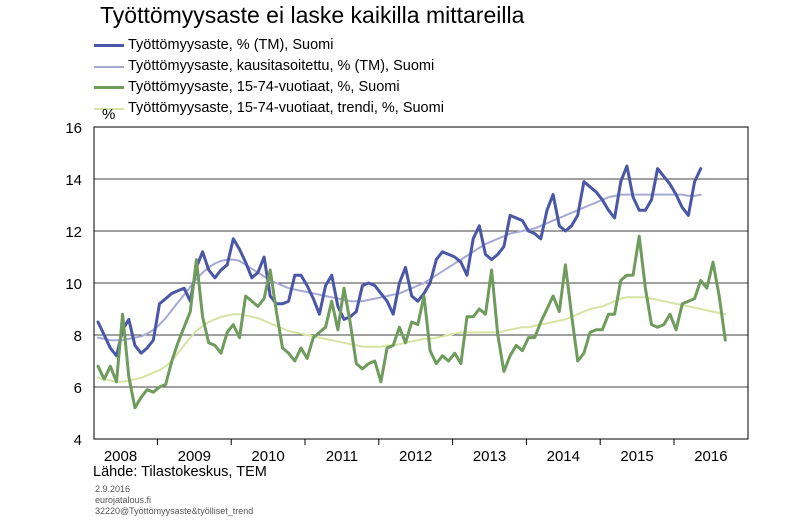 This screenshot has height=523, width=800. Describe the element at coordinates (180, 472) in the screenshot. I see `source-note: Lähde: Tilastokeskus, TEM` at that location.